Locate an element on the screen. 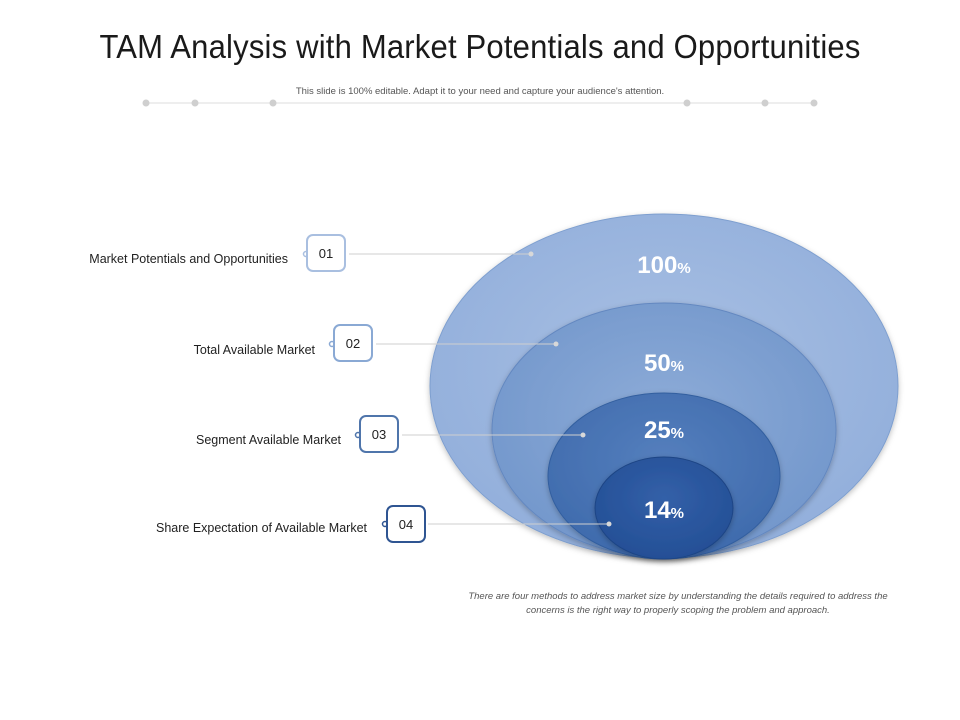 Image resolution: width=960 pixels, height=720 pixels. number-02: 02 is located at coordinates (353, 343).